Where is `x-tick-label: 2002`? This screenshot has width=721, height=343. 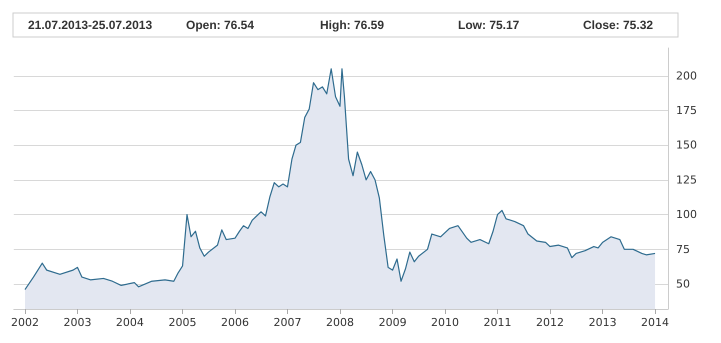
x-tick-label: 2002 is located at coordinates (24, 322).